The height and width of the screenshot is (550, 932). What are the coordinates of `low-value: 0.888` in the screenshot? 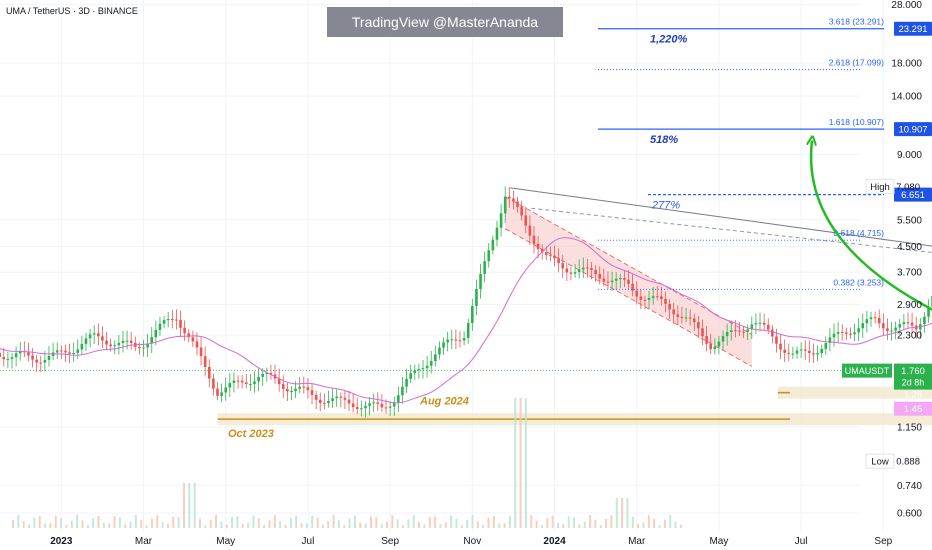 It's located at (908, 462).